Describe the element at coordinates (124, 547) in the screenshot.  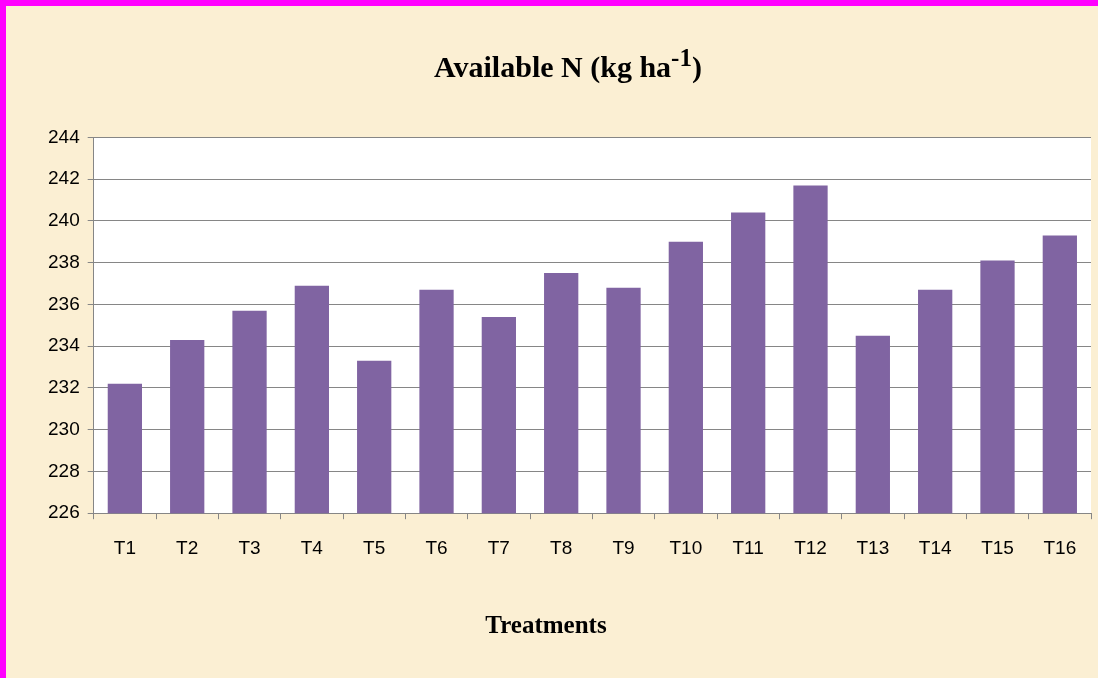
I see `x-tick-label: T1` at that location.